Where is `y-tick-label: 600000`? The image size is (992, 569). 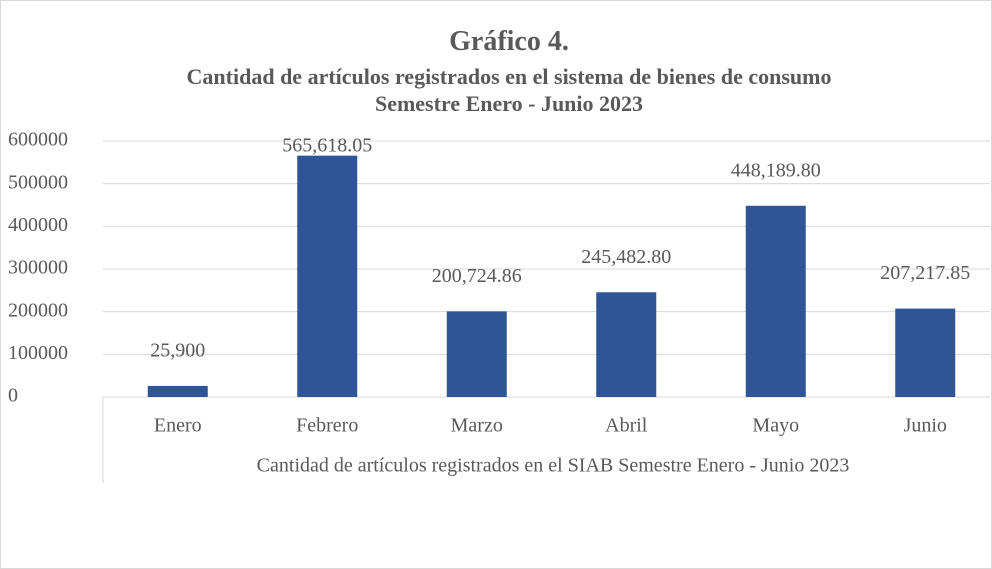 y-tick-label: 600000 is located at coordinates (38, 140).